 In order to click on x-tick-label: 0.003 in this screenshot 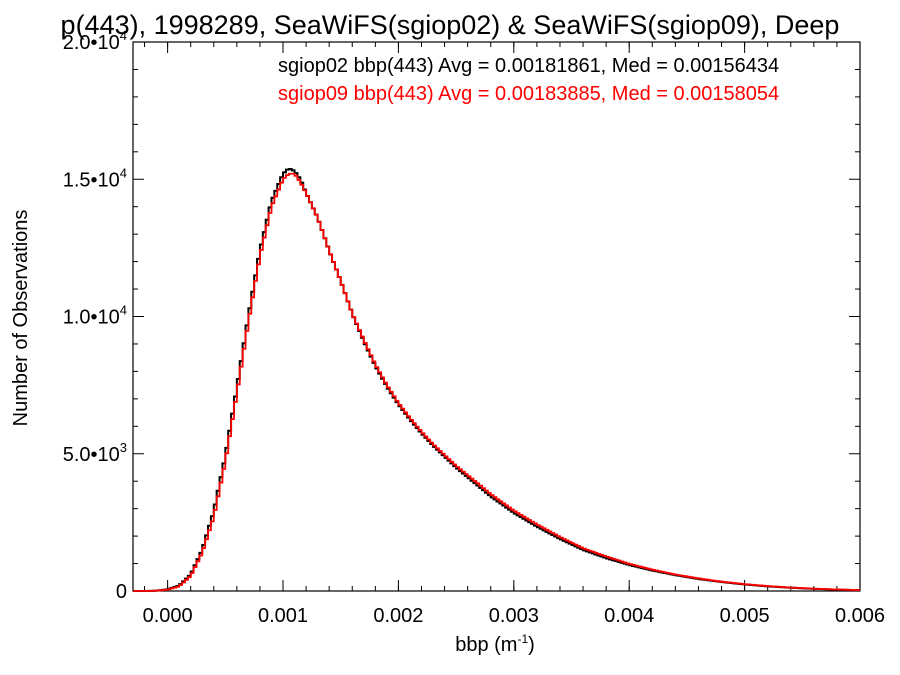, I will do `click(514, 616)`.